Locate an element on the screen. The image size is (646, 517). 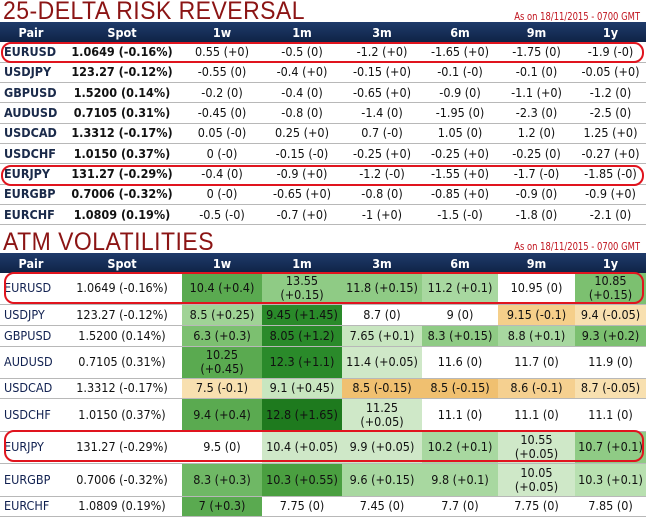
value-cell-3m: 11.8 (+0.15) is located at coordinates (382, 289).